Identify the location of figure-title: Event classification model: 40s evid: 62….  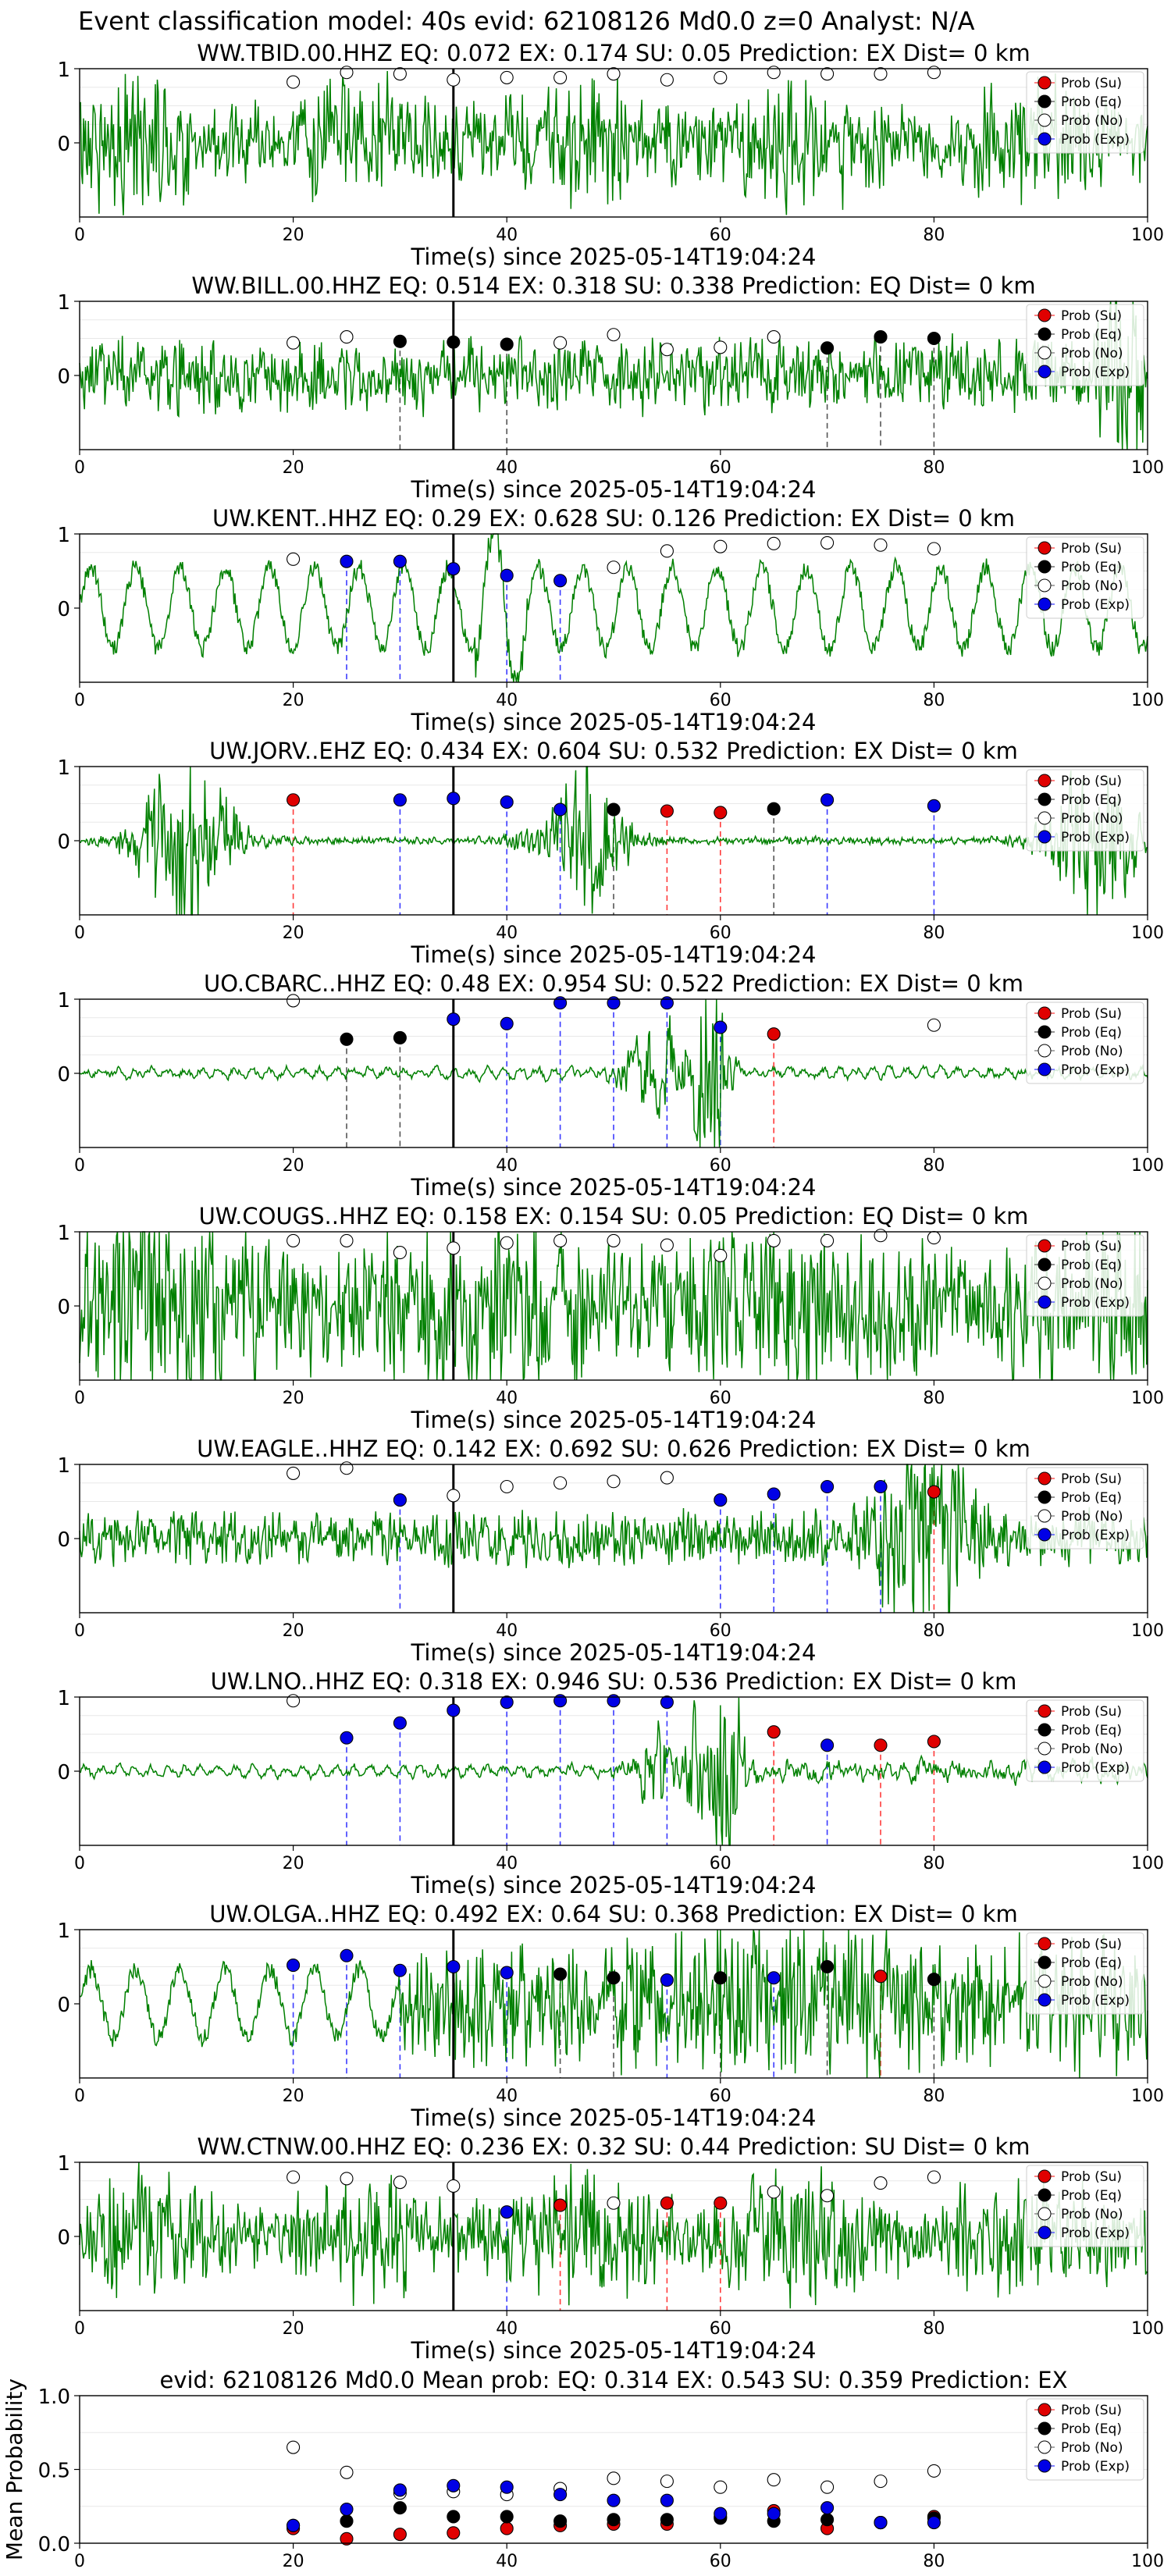
(526, 21).